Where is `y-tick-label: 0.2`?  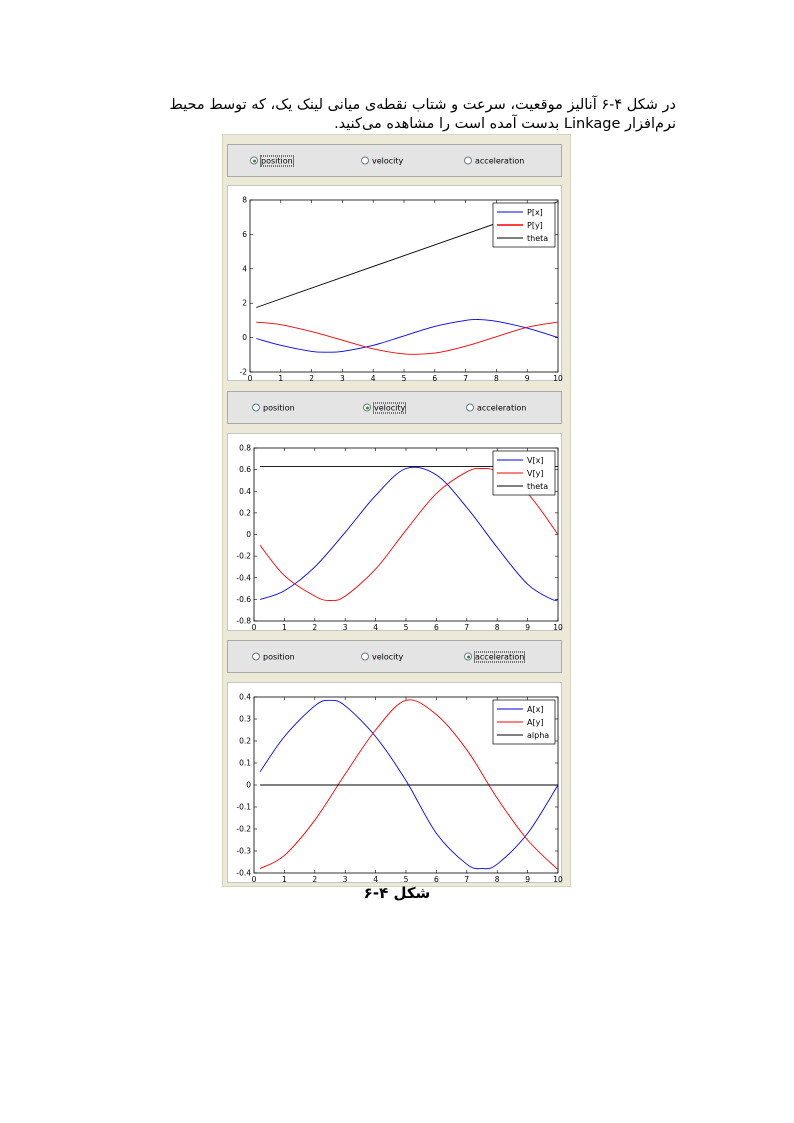
y-tick-label: 0.2 is located at coordinates (245, 741).